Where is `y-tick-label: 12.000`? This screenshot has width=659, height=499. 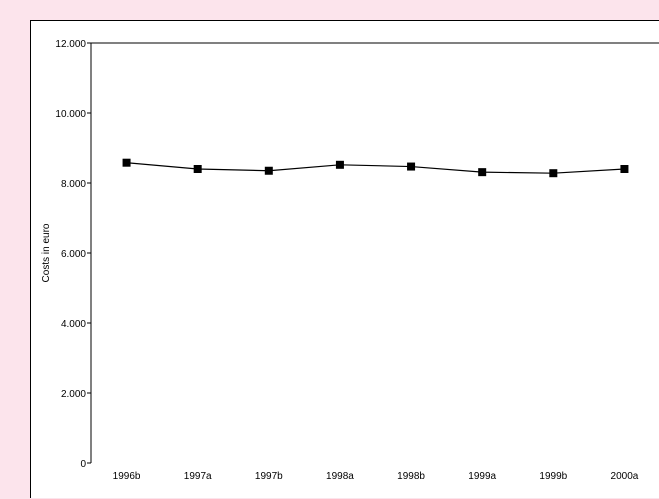 y-tick-label: 12.000 is located at coordinates (70, 44).